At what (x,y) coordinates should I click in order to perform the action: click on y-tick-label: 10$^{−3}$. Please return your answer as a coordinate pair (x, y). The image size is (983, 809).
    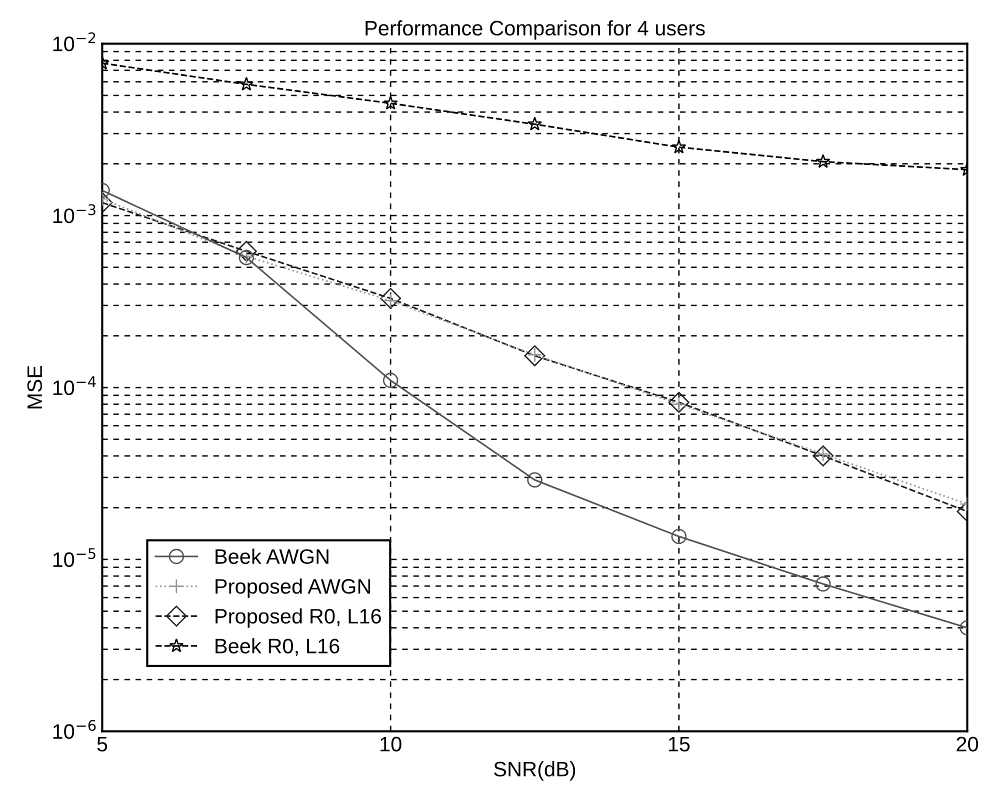
    Looking at the image, I should click on (74, 214).